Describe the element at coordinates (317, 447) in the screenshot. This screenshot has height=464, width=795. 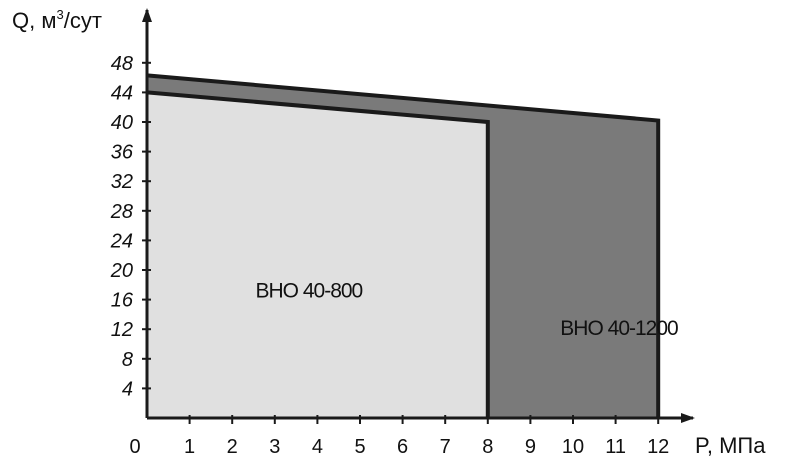
I see `x-tick-label: 4` at that location.